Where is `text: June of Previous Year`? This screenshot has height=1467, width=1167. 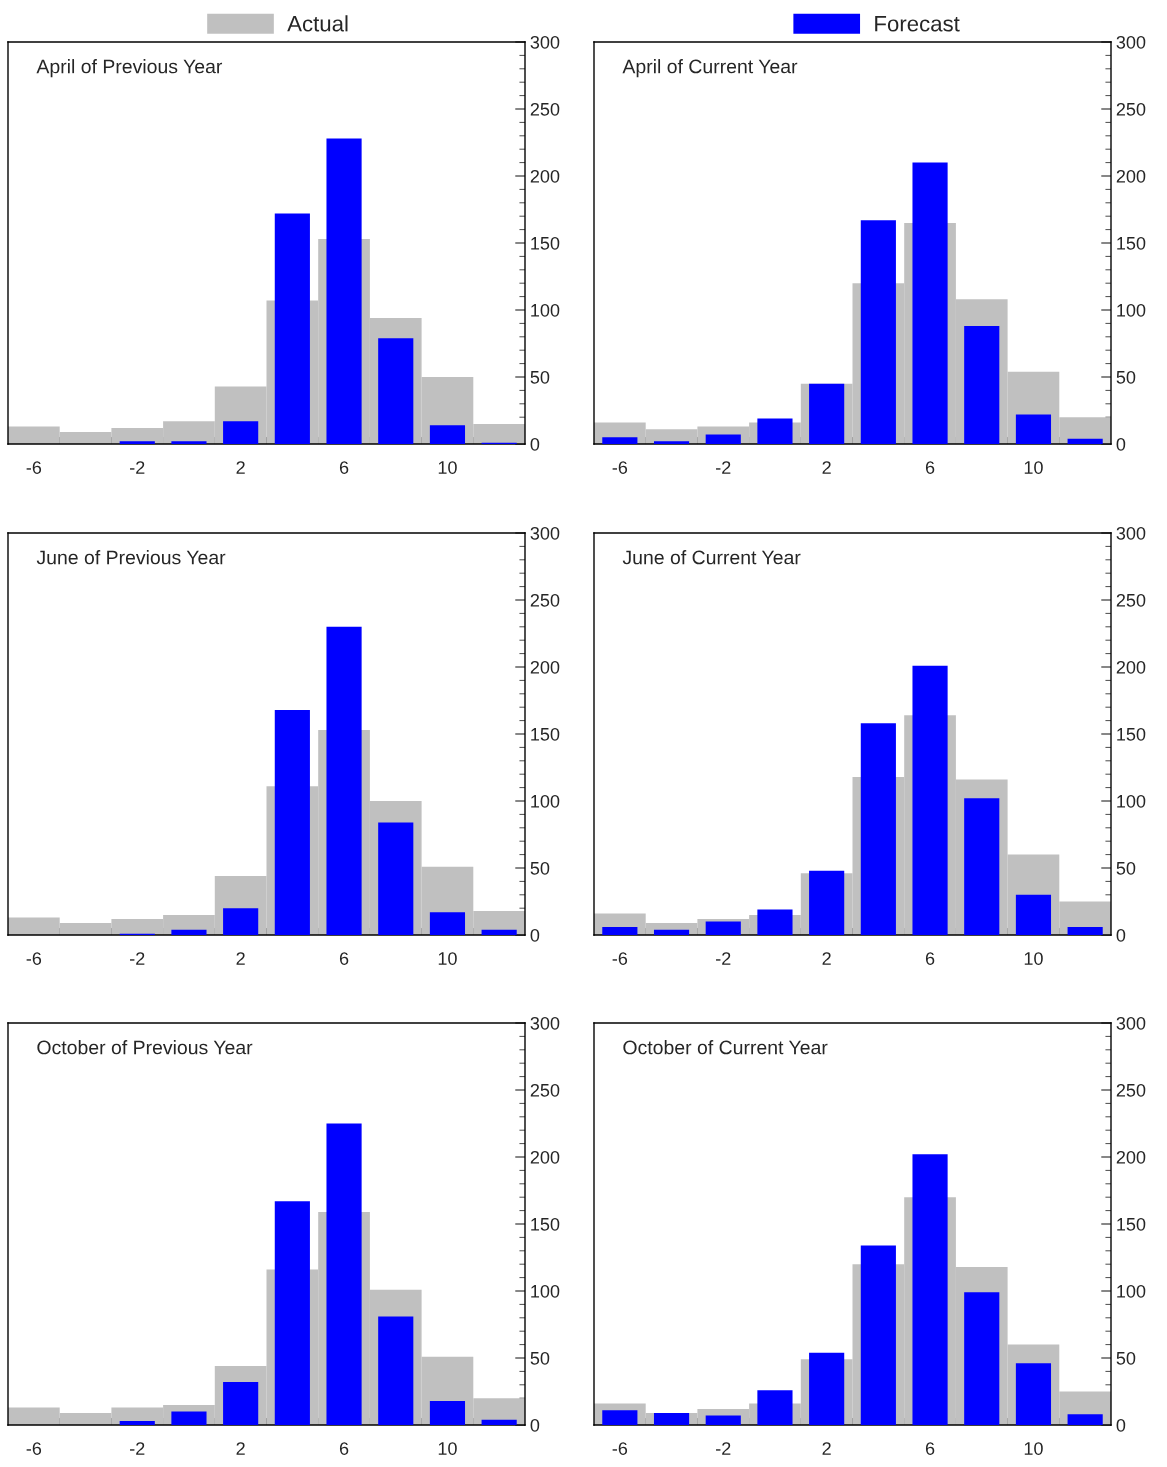
text: June of Previous Year is located at coordinates (131, 557).